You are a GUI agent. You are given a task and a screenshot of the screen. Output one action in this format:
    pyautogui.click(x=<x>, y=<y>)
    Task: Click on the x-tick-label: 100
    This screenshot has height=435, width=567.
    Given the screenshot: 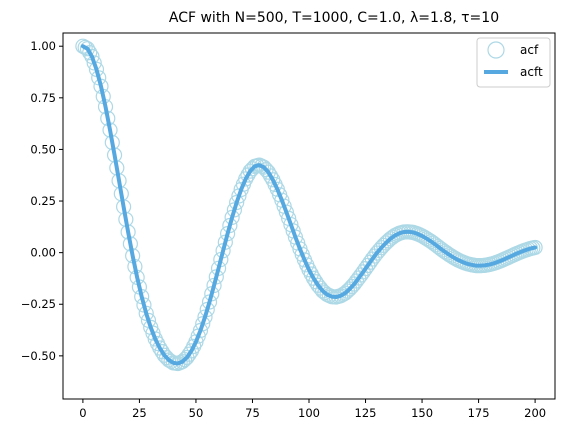 What is the action you would take?
    pyautogui.click(x=309, y=413)
    